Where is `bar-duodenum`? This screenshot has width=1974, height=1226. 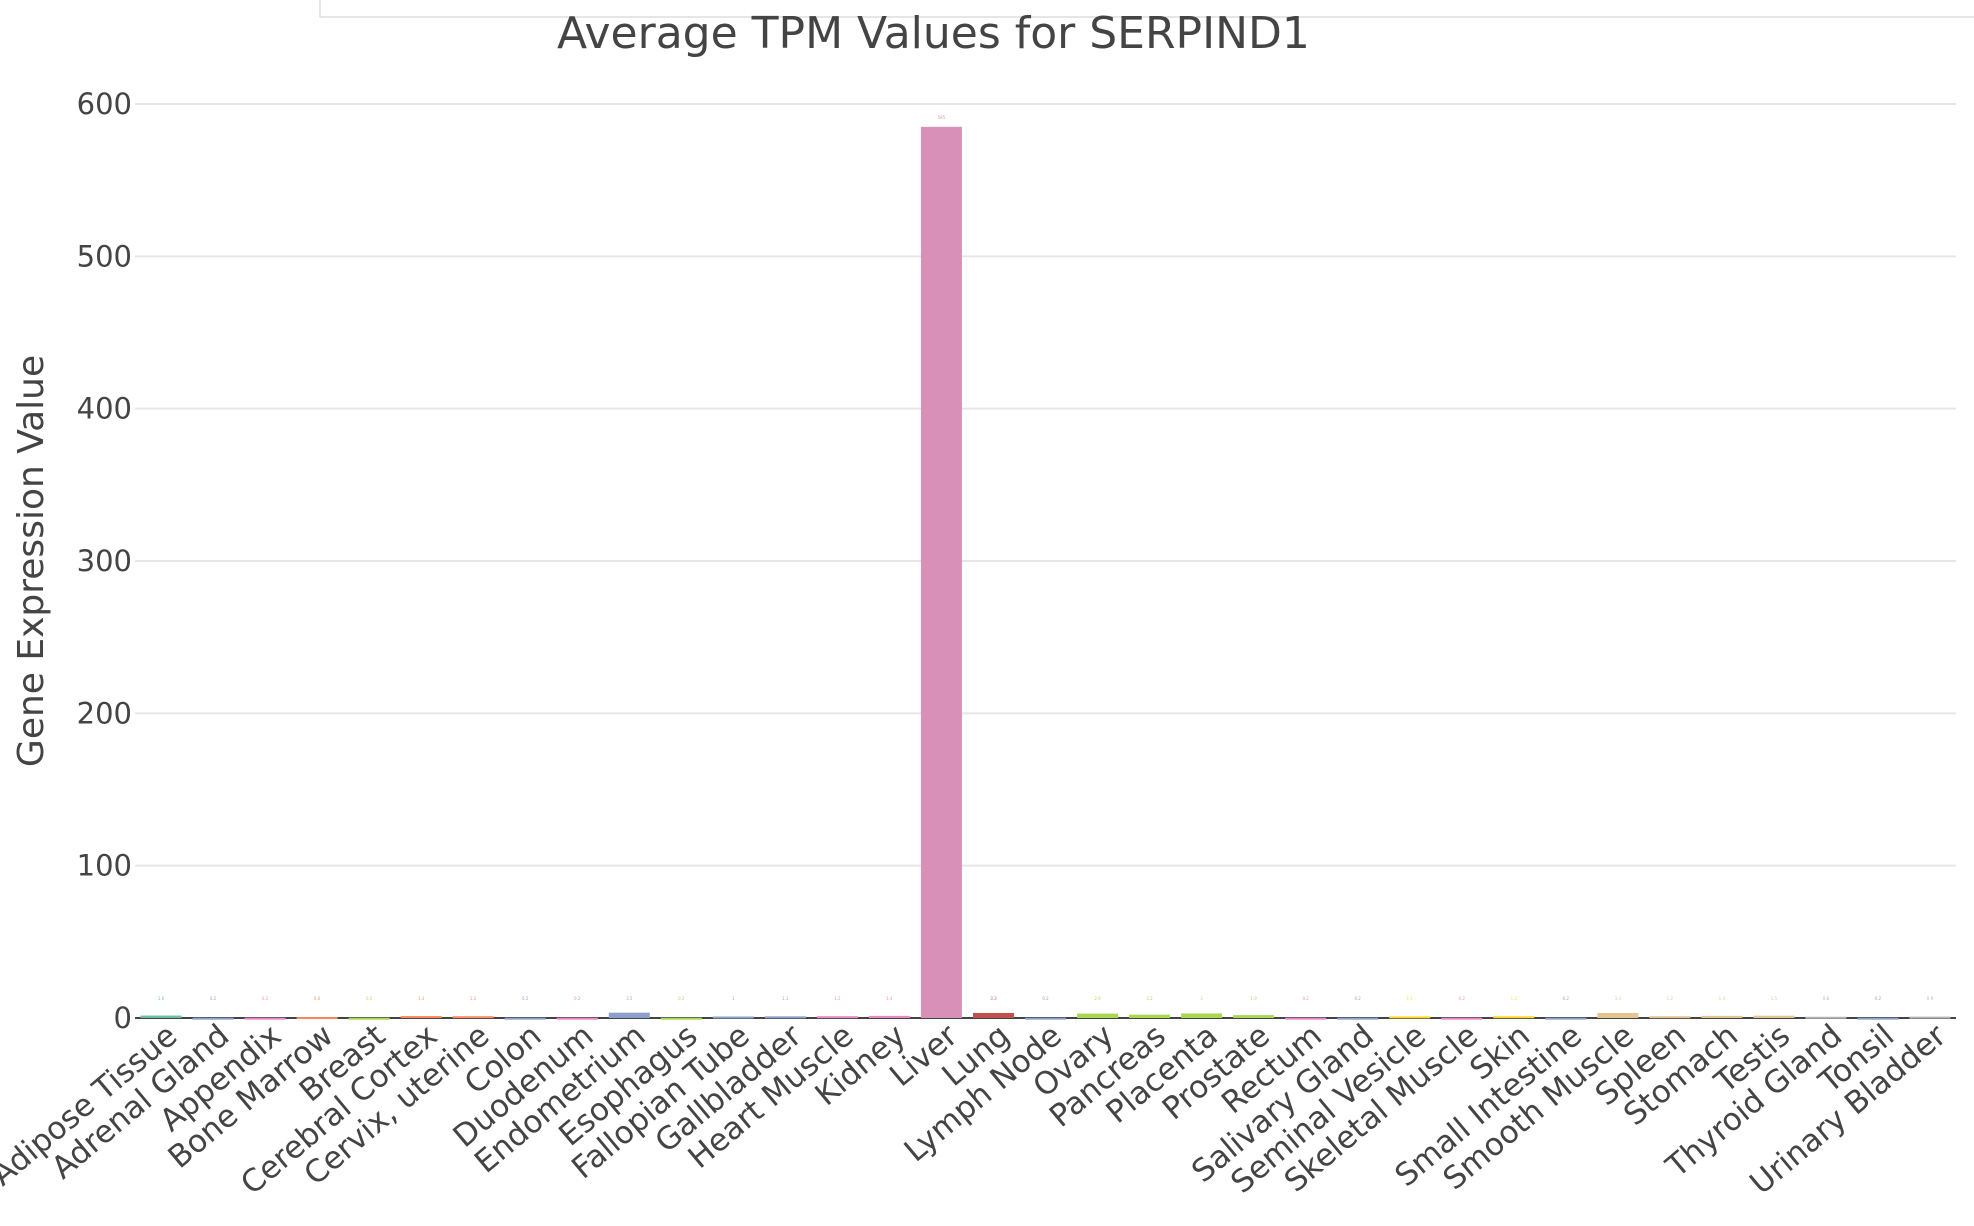
bar-duodenum is located at coordinates (577, 1018).